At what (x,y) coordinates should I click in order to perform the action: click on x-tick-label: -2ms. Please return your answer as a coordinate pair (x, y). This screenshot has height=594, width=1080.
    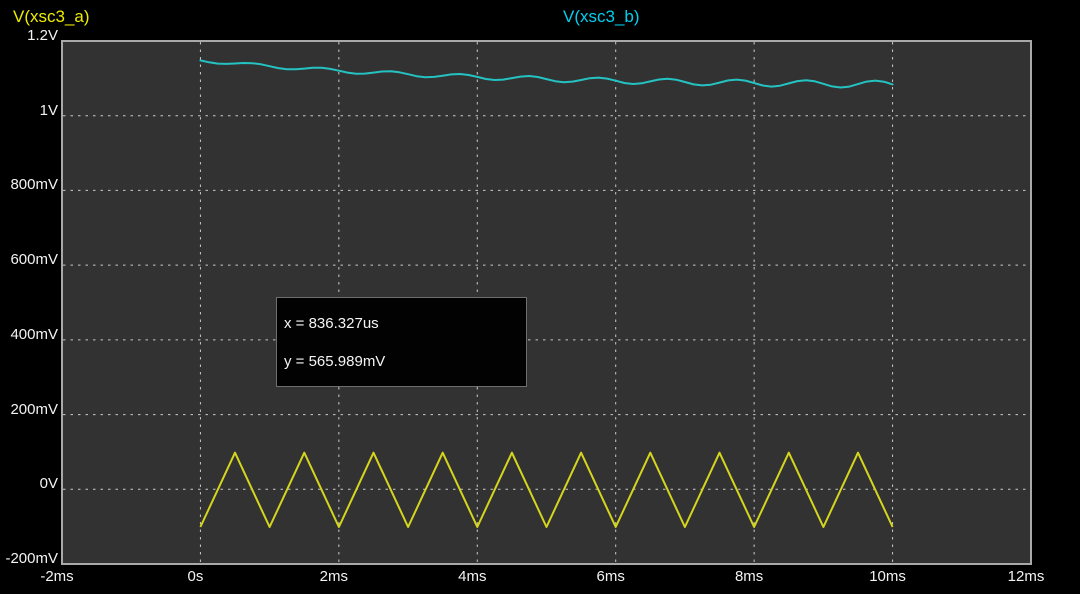
    Looking at the image, I should click on (57, 576).